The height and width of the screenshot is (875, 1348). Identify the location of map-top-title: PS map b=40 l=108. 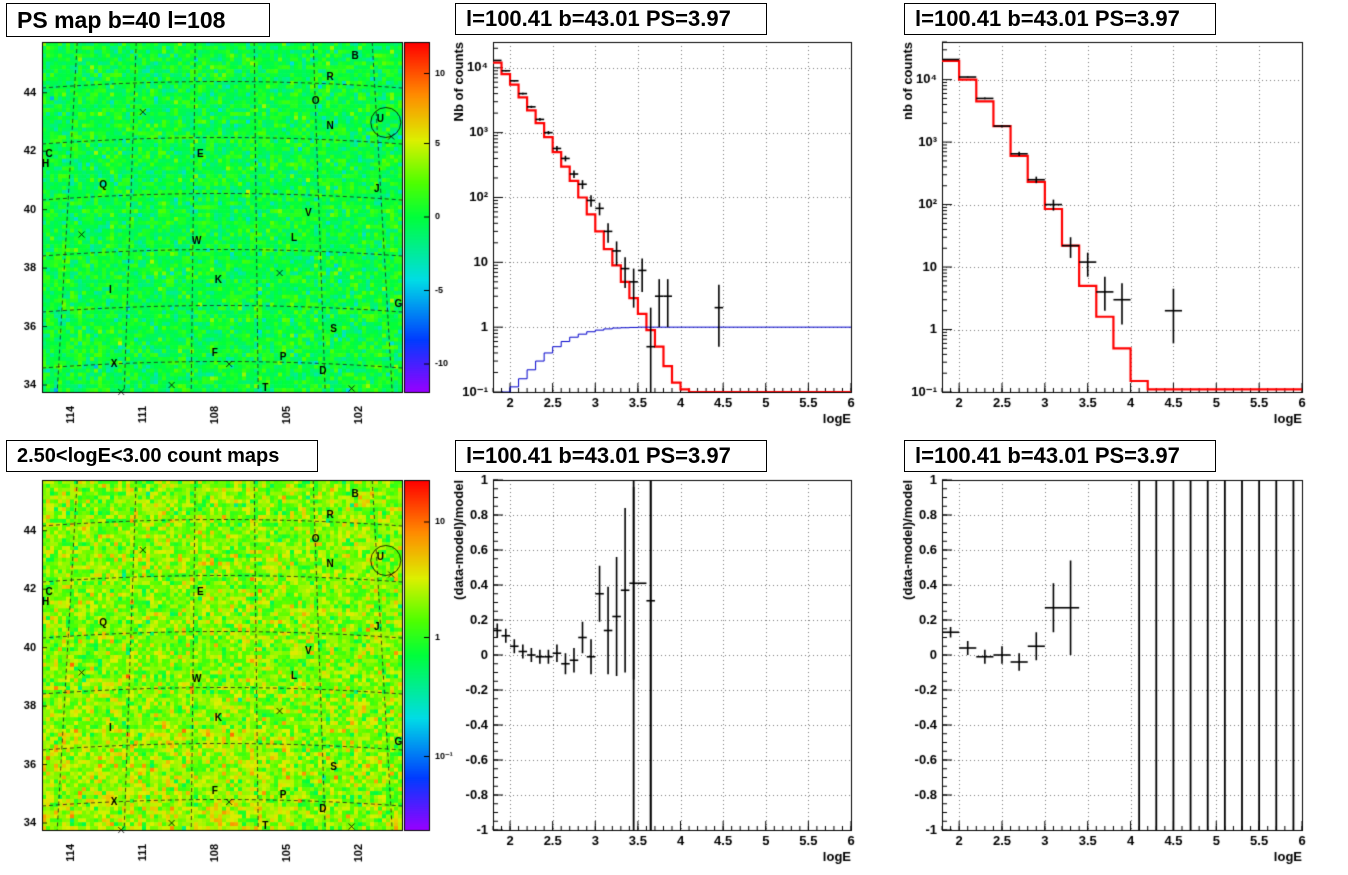
(138, 20).